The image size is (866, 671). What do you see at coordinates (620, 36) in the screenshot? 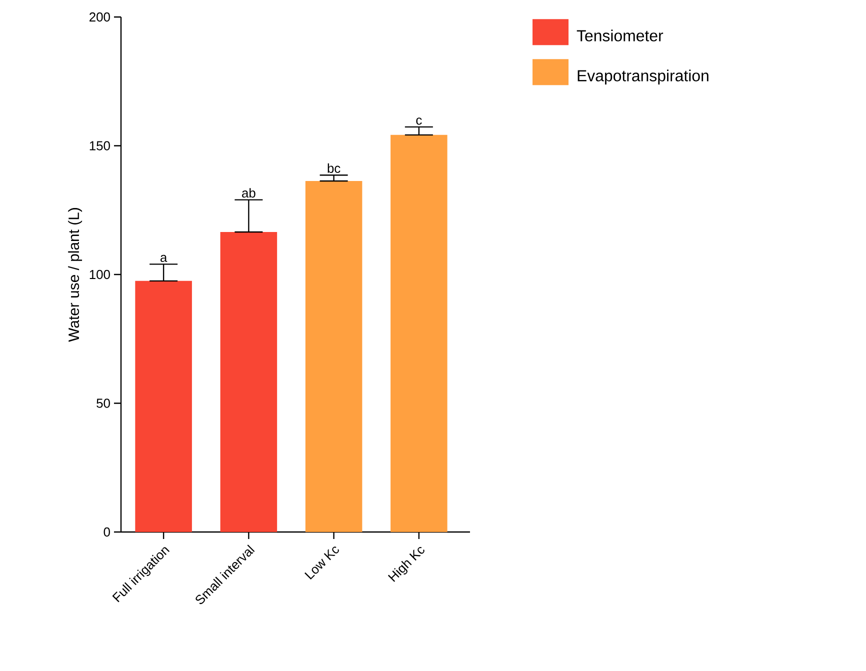
I see `legend-label: Tensiometer` at bounding box center [620, 36].